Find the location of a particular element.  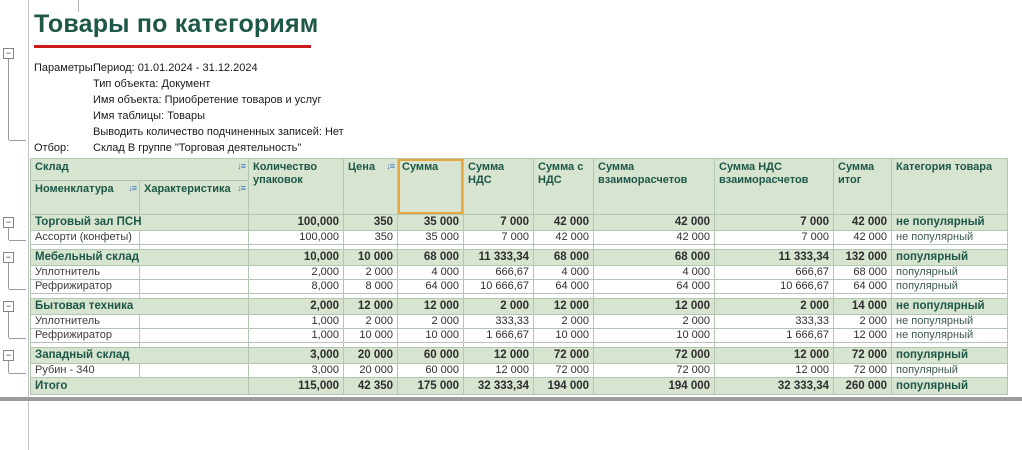

cell: 35 000 is located at coordinates (431, 237).